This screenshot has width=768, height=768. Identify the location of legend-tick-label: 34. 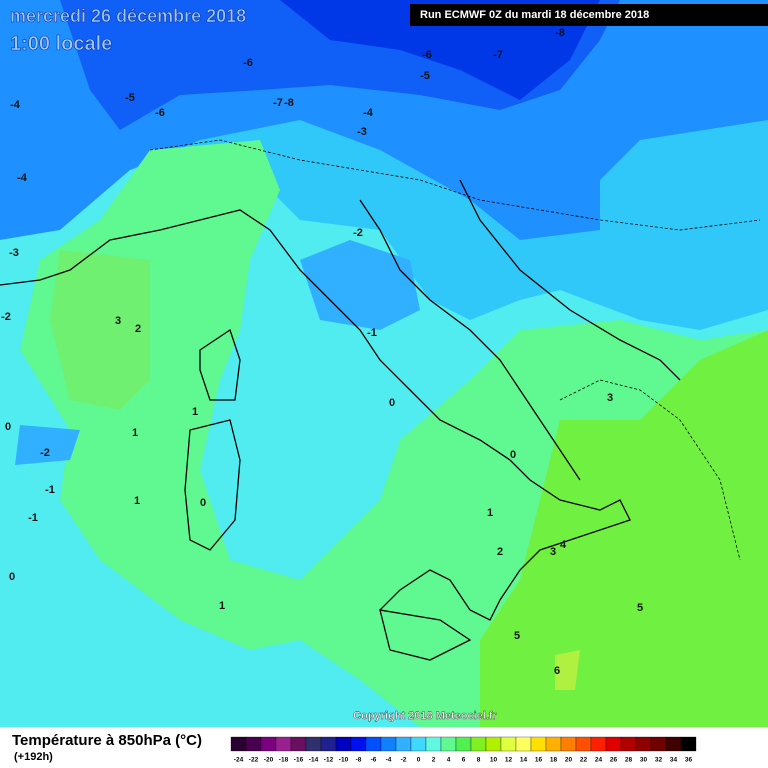
(674, 760).